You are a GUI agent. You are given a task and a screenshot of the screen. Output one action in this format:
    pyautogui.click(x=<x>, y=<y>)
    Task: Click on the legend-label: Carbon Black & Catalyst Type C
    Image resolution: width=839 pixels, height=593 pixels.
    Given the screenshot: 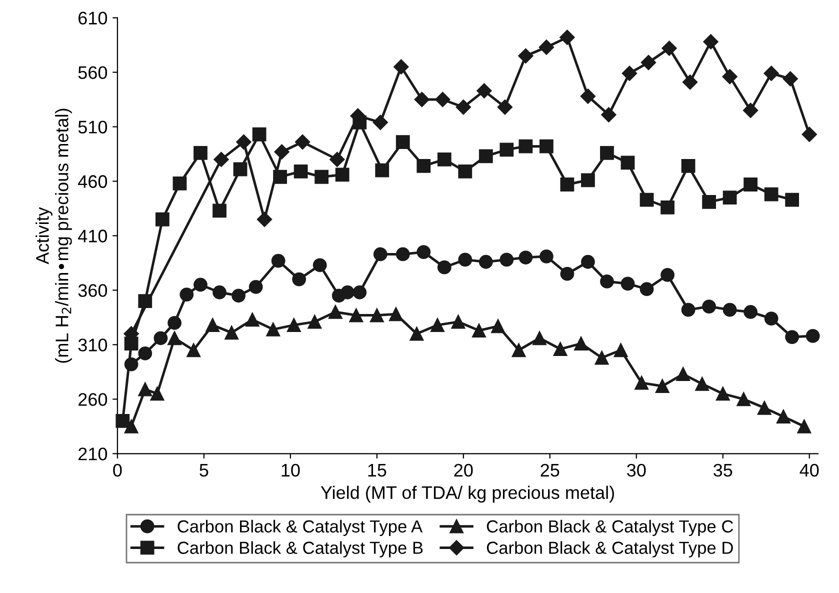 What is the action you would take?
    pyautogui.click(x=610, y=528)
    